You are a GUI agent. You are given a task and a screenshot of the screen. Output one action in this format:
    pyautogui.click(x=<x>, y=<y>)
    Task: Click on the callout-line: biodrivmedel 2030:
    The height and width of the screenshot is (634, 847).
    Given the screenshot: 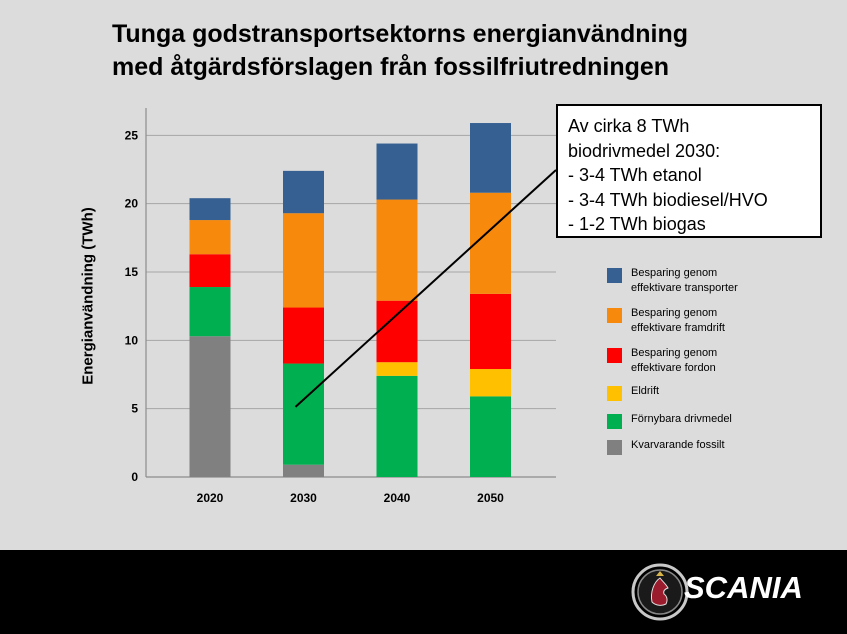 What is the action you would take?
    pyautogui.click(x=644, y=150)
    